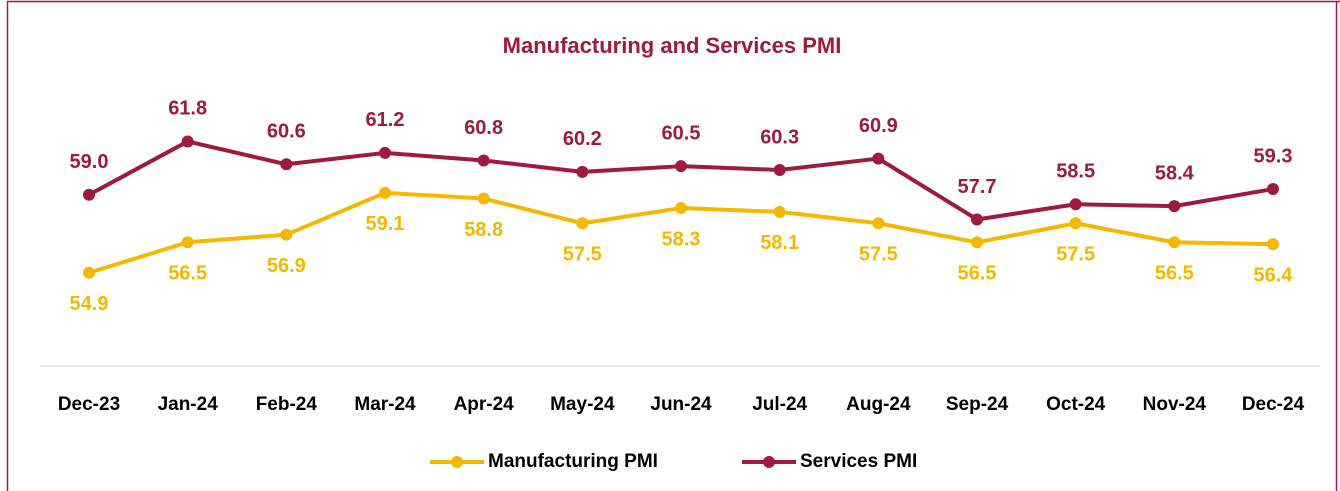 The image size is (1340, 491). What do you see at coordinates (188, 404) in the screenshot?
I see `x-tick-label: Jan-24` at bounding box center [188, 404].